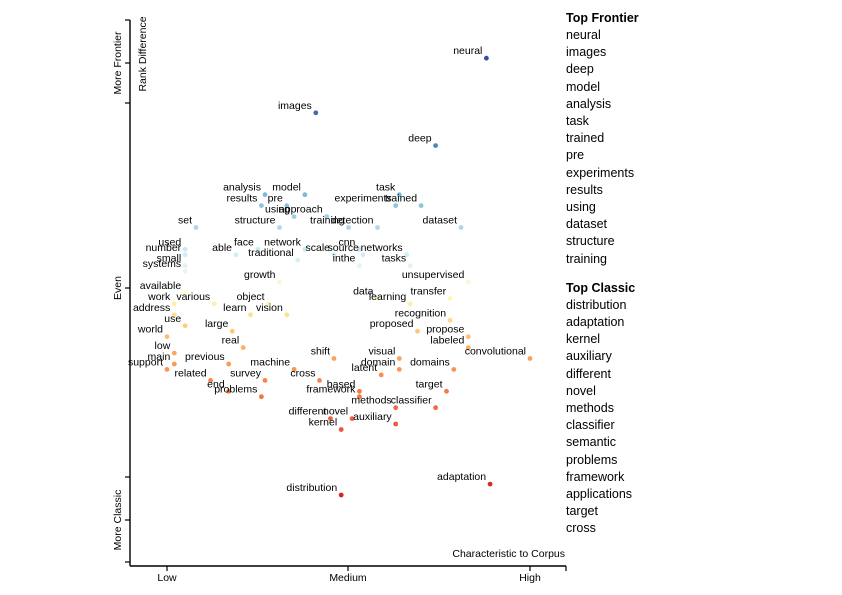  Describe the element at coordinates (381, 352) in the screenshot. I see `point-label: visual` at that location.